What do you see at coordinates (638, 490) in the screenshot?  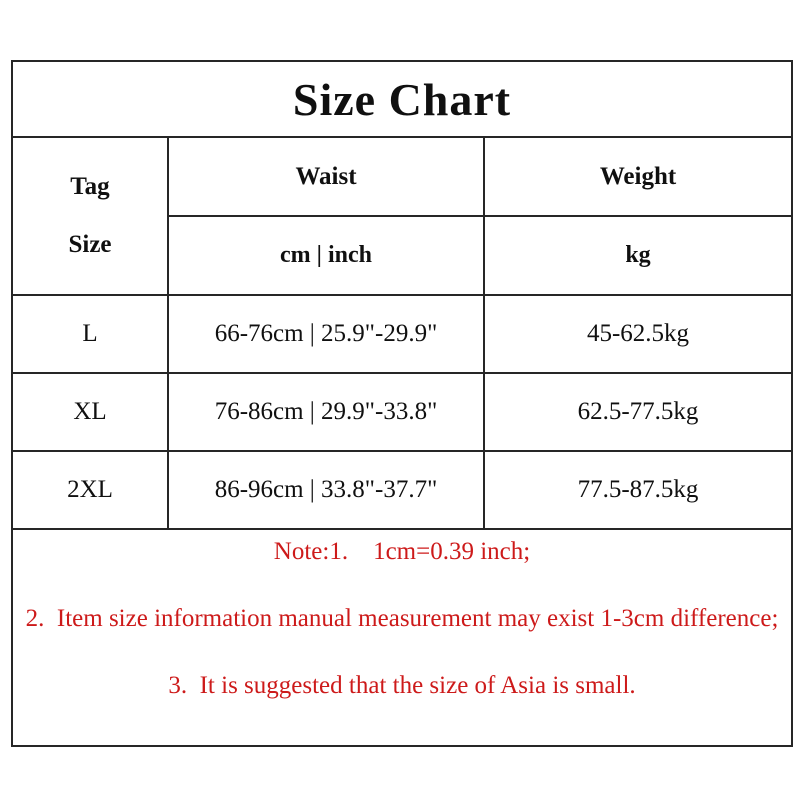 I see `weight-value: 77.5-87.5kg` at bounding box center [638, 490].